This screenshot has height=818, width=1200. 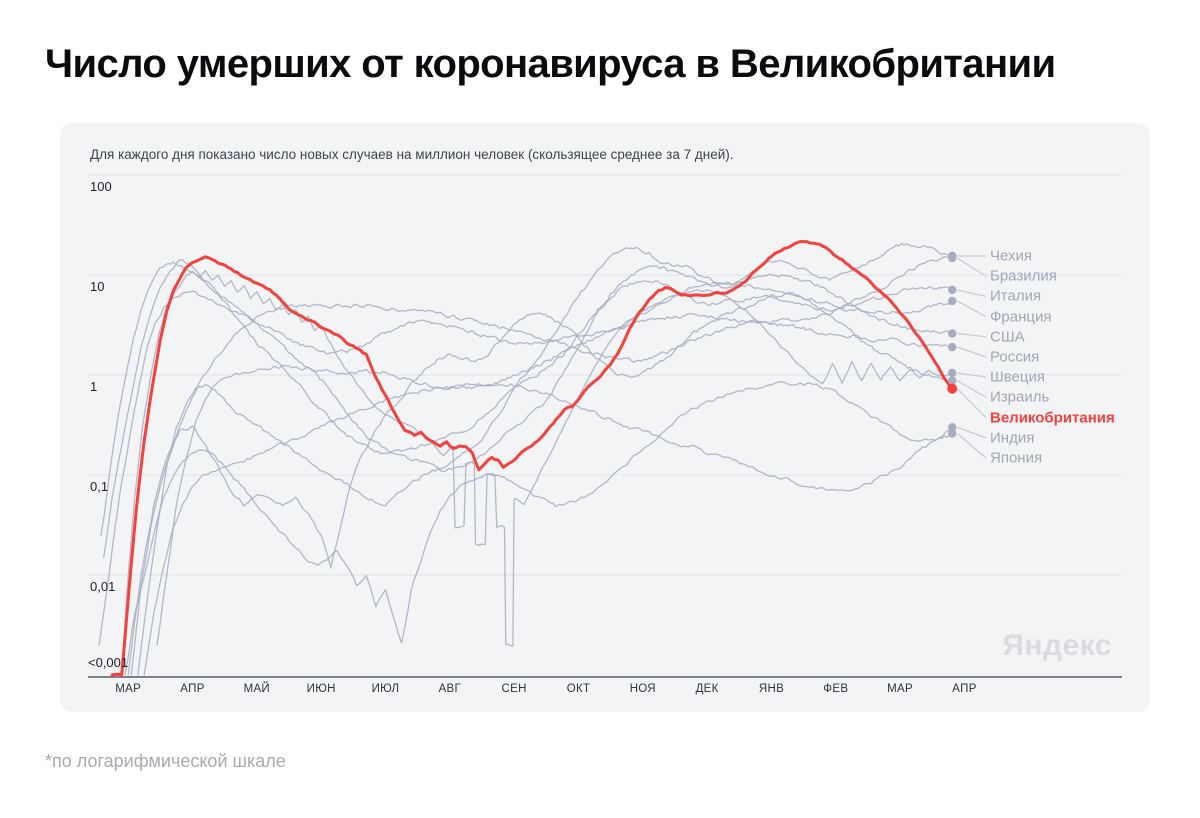 I want to click on y-axis-label: 0,1, so click(x=99, y=486).